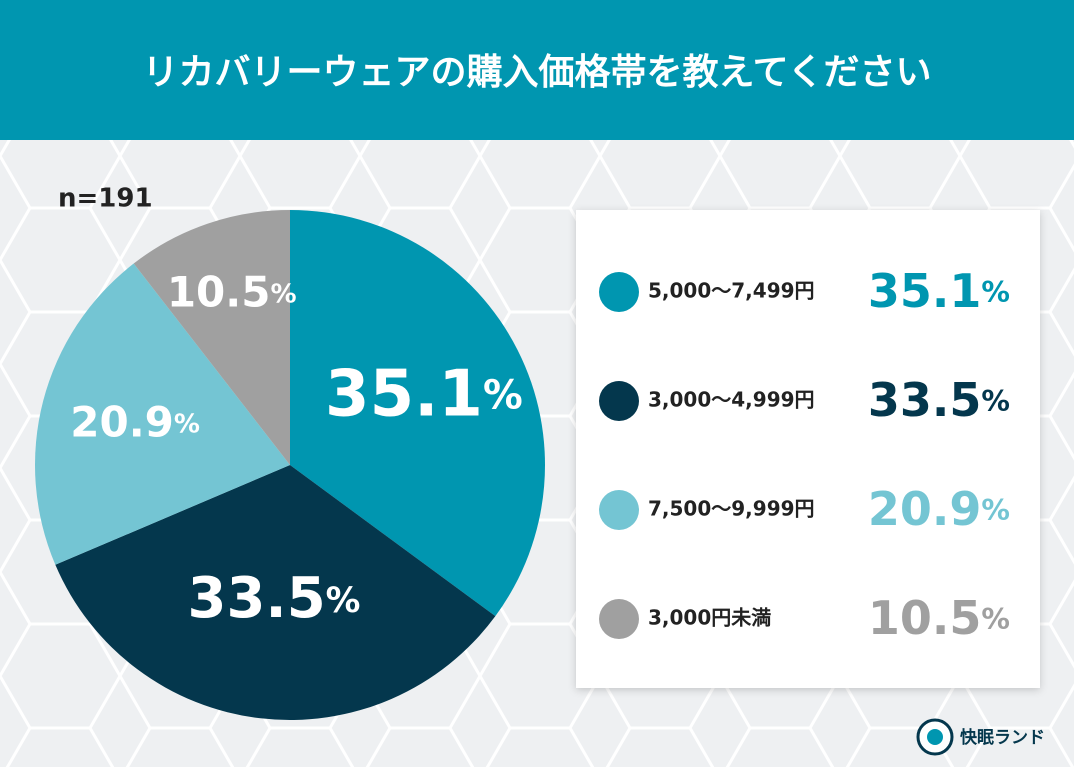 This screenshot has width=1074, height=767. What do you see at coordinates (935, 737) in the screenshot?
I see `logo-icon-inner` at bounding box center [935, 737].